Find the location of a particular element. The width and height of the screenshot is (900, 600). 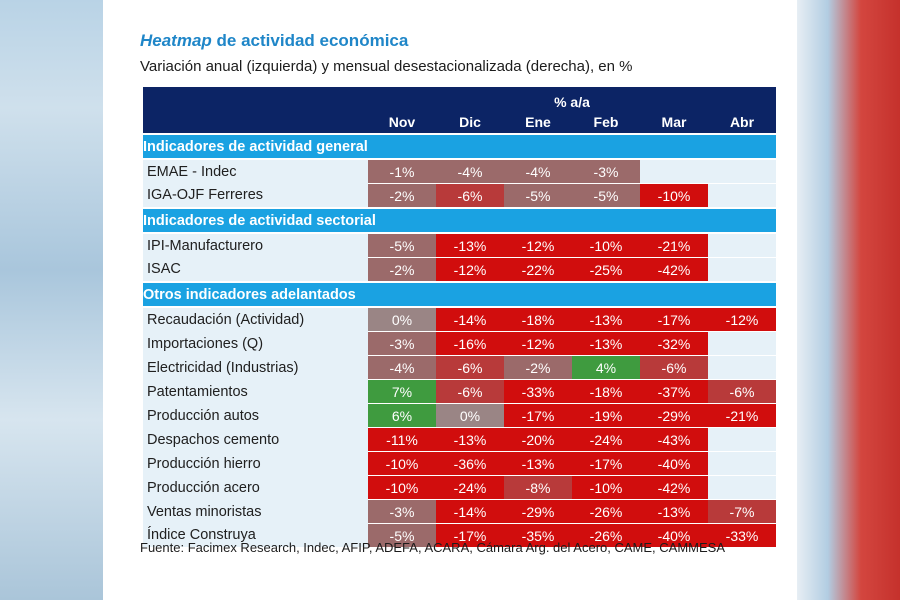

heatmap-cell: -42% is located at coordinates (674, 269).